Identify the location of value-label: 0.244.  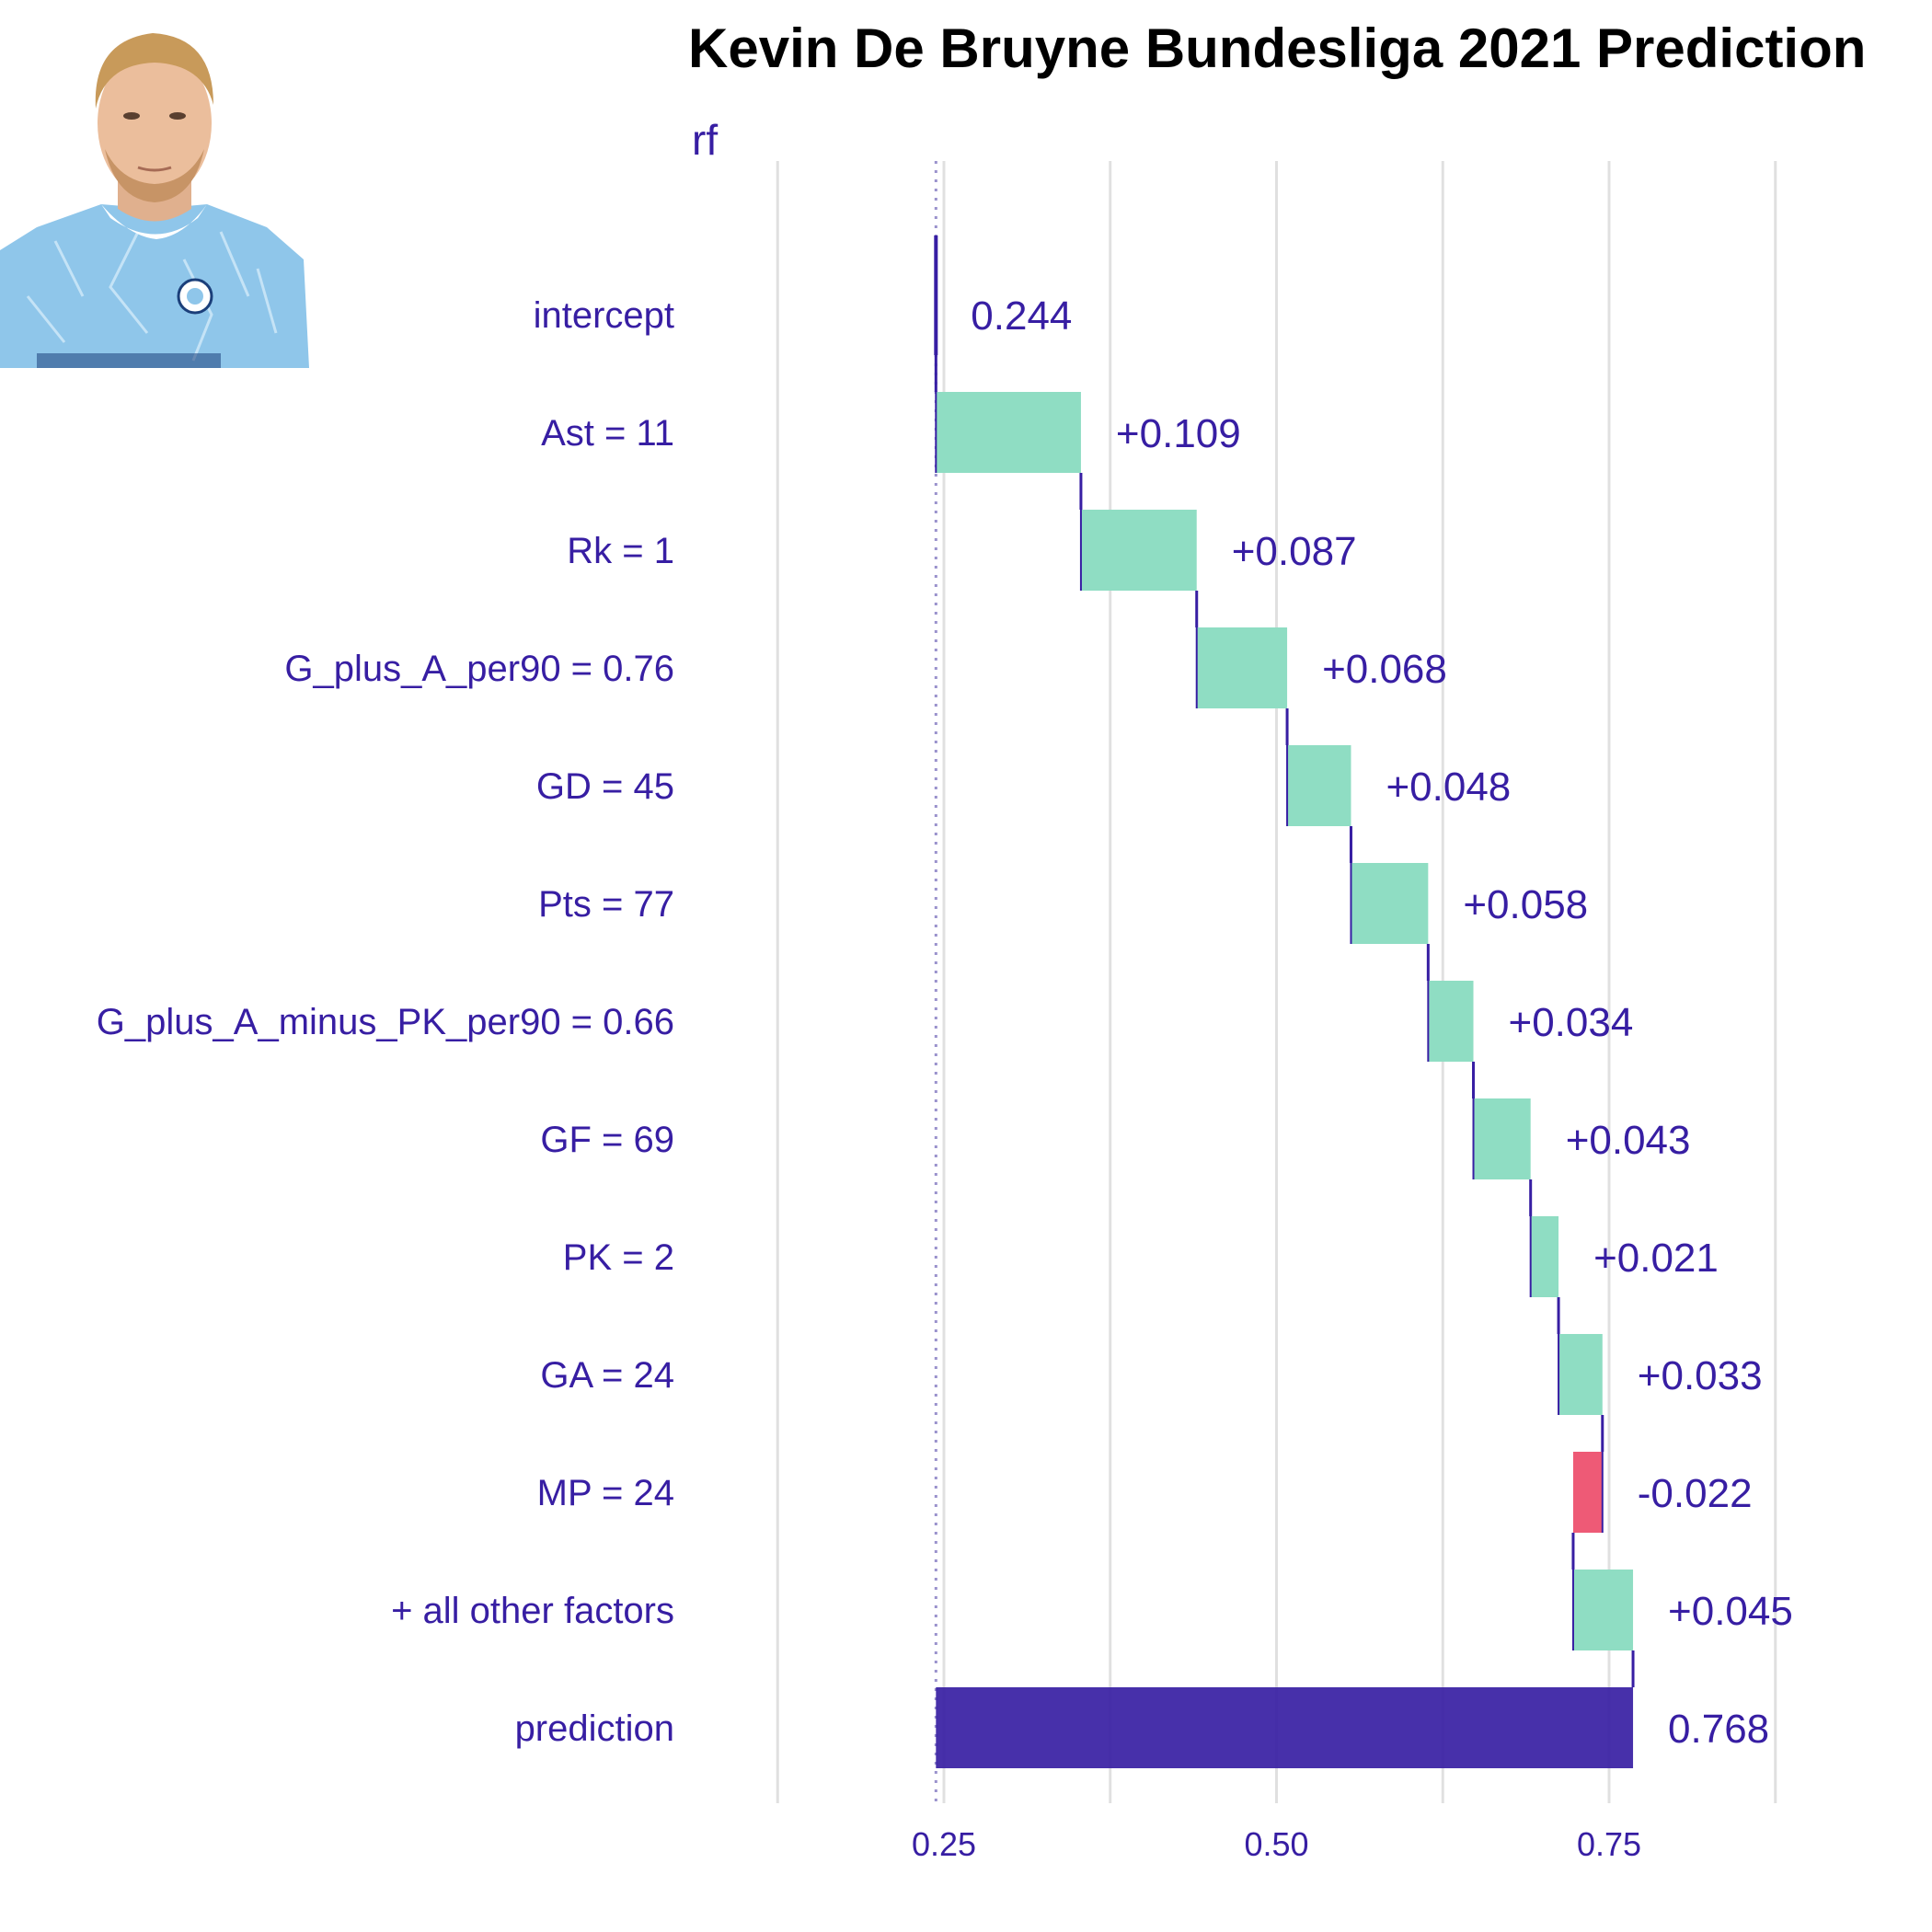
(1021, 316).